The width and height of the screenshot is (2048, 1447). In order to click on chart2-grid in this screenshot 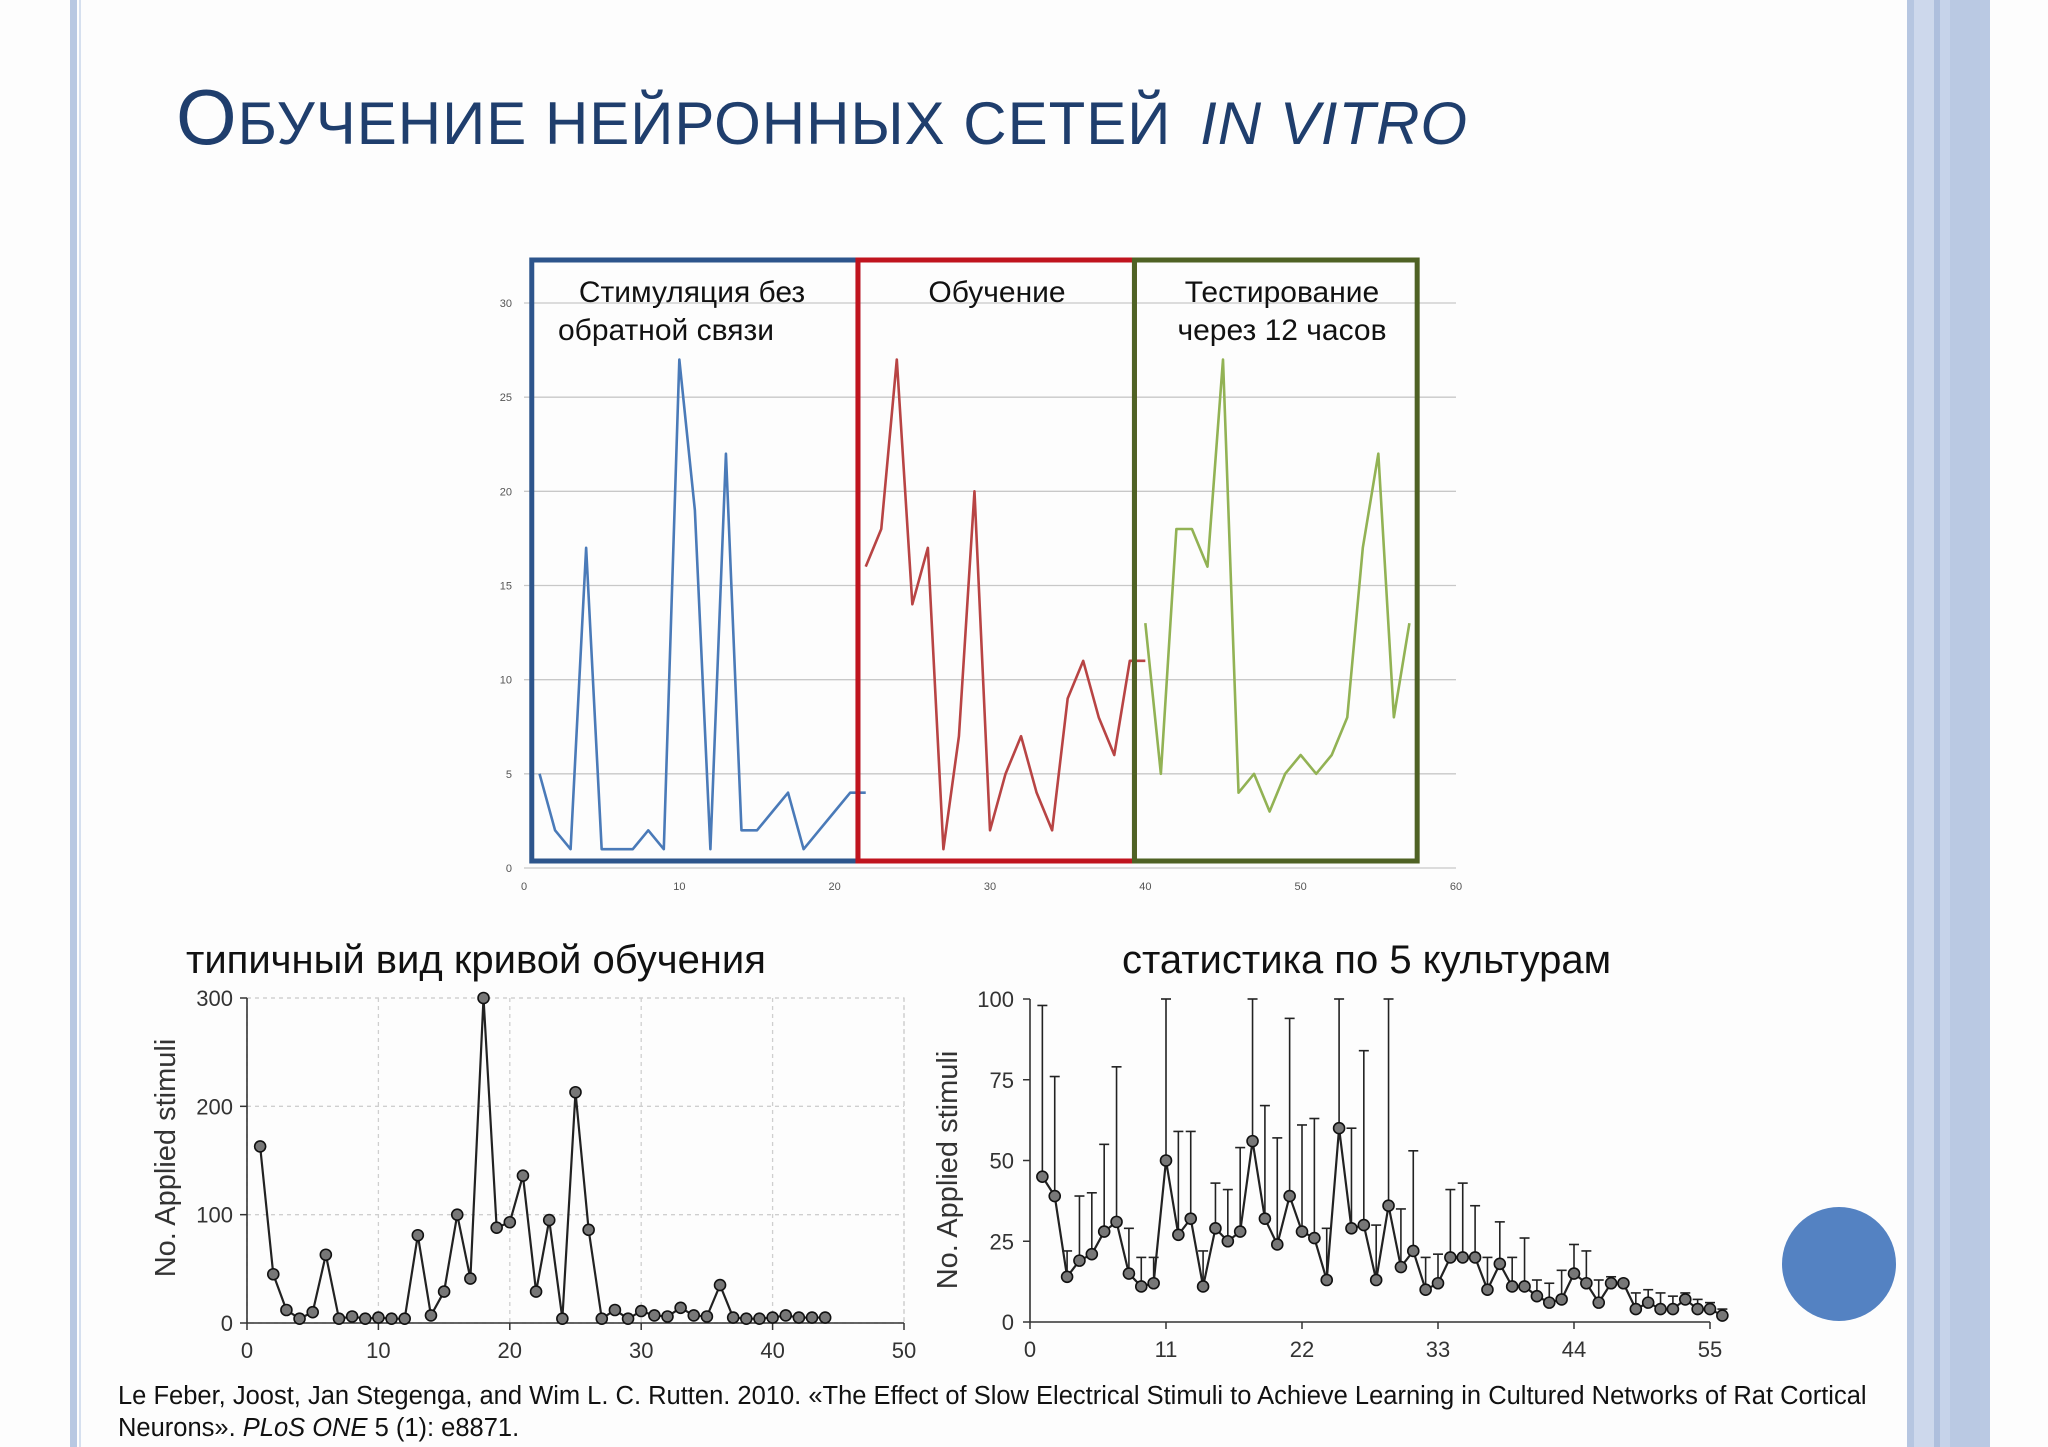, I will do `click(575, 1160)`.